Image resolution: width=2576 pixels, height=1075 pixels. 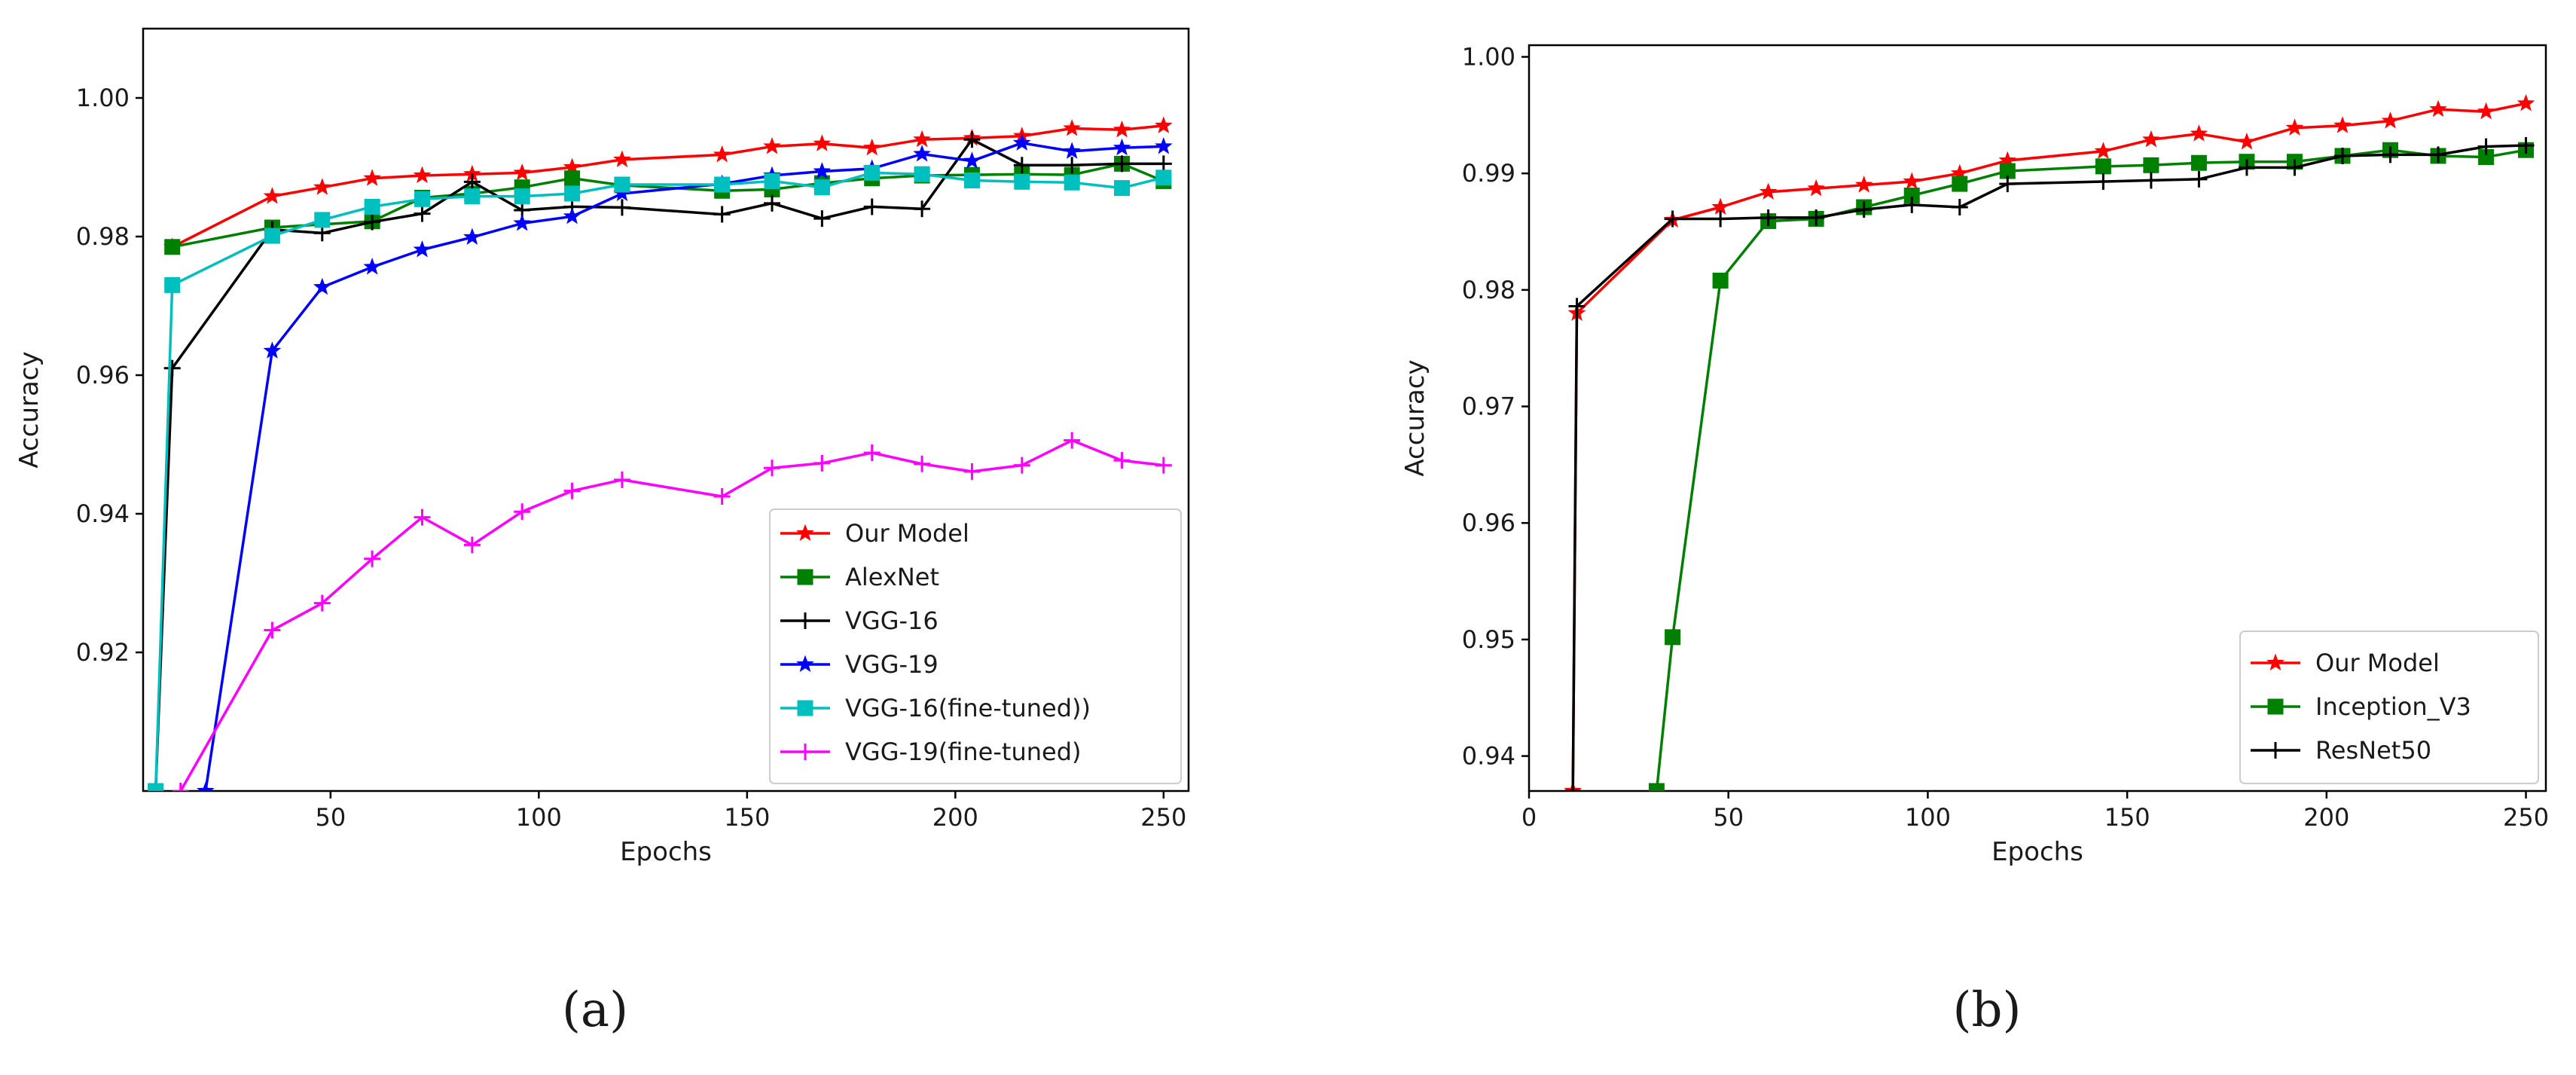 What do you see at coordinates (955, 817) in the screenshot?
I see `x-tick-label: 200` at bounding box center [955, 817].